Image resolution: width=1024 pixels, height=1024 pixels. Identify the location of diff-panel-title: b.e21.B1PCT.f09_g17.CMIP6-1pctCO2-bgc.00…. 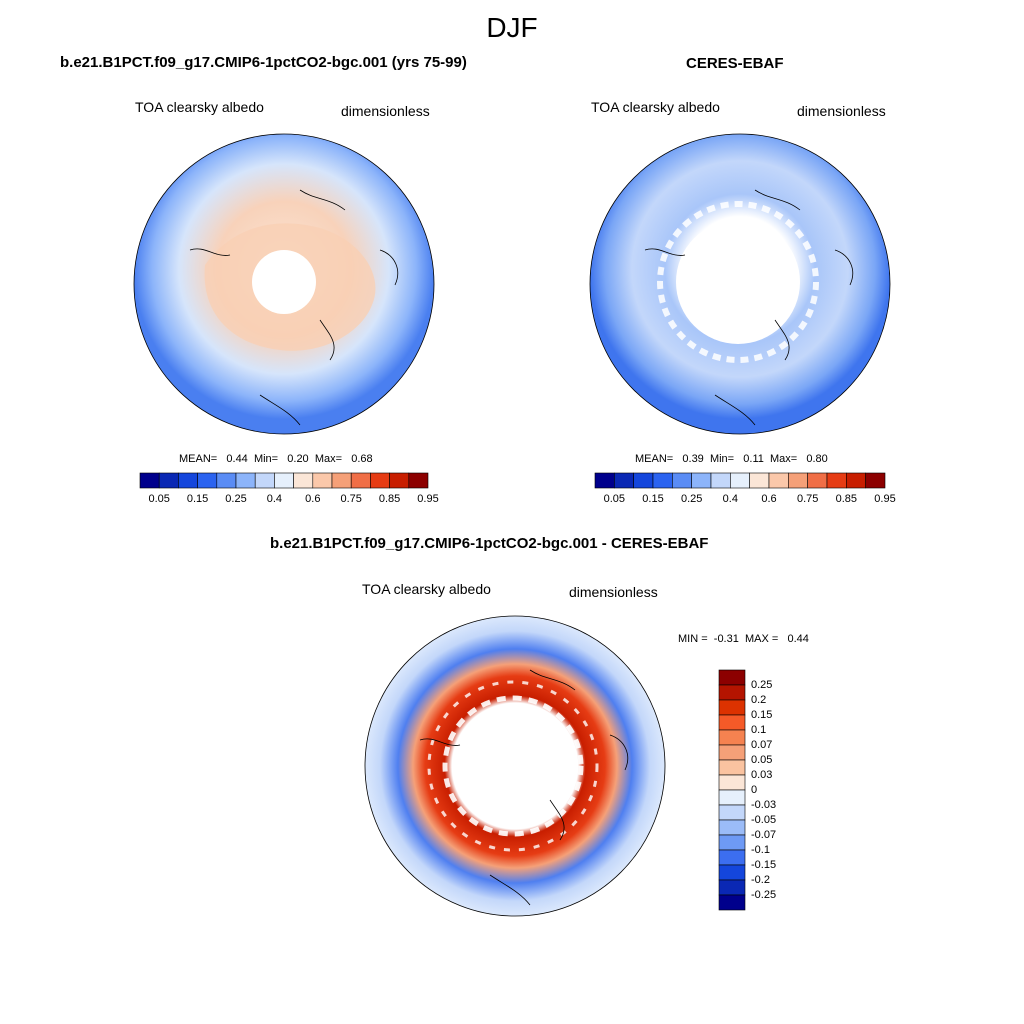
(489, 543).